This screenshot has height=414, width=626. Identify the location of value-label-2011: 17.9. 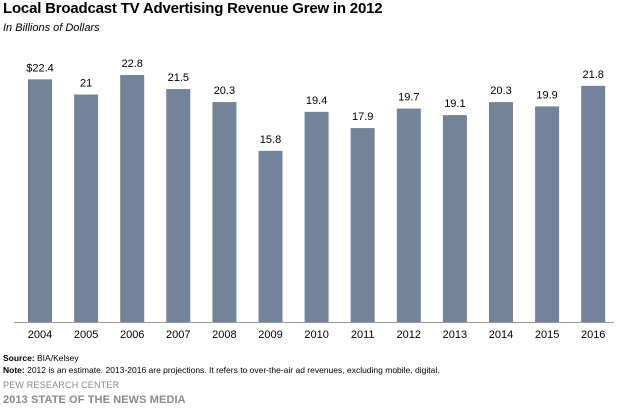
(362, 117).